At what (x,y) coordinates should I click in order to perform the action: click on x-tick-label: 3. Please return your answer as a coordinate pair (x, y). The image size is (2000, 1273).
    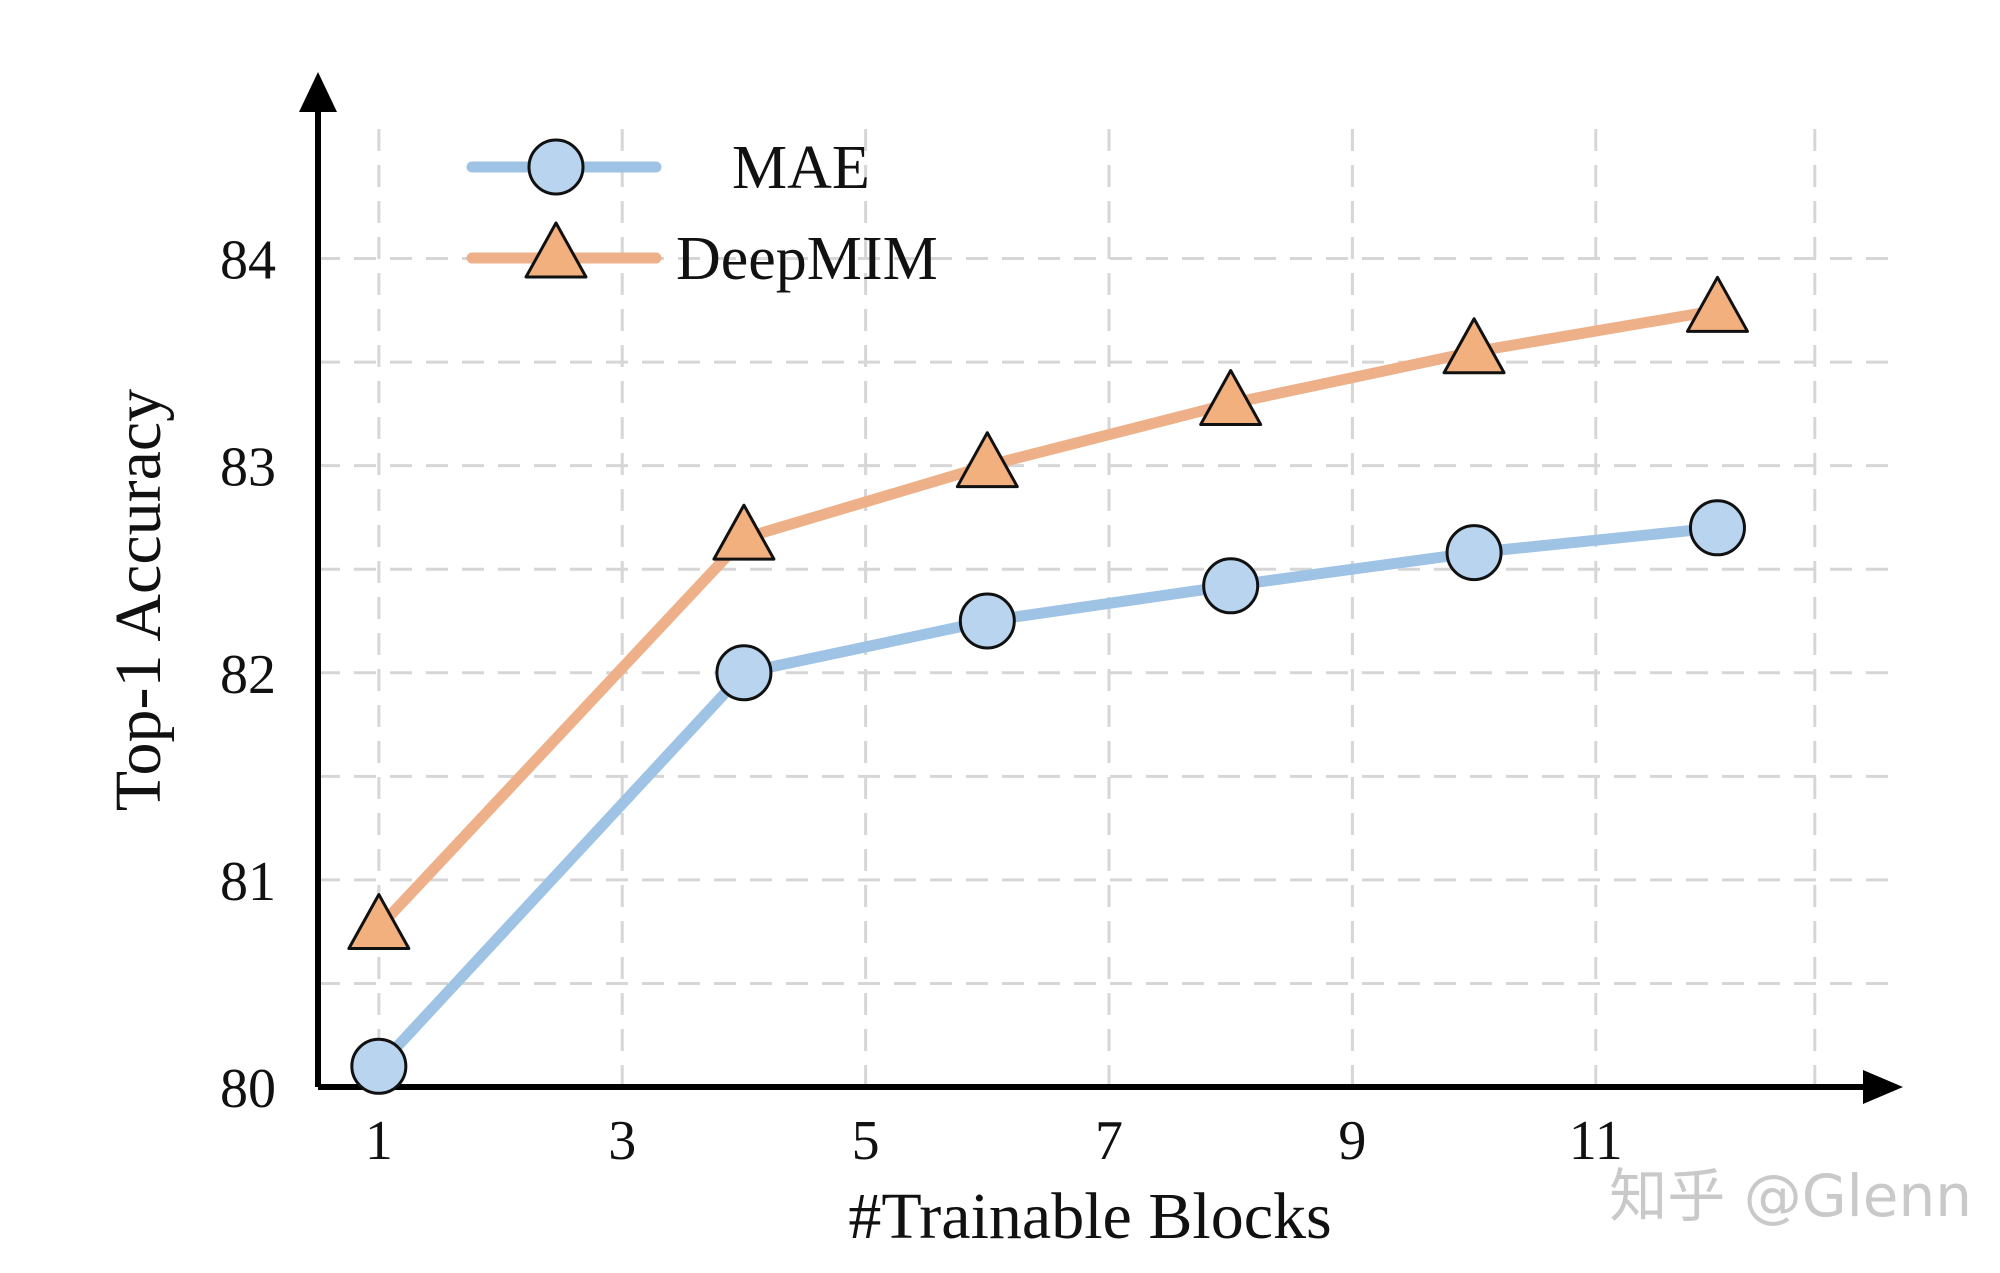
    Looking at the image, I should click on (622, 1141).